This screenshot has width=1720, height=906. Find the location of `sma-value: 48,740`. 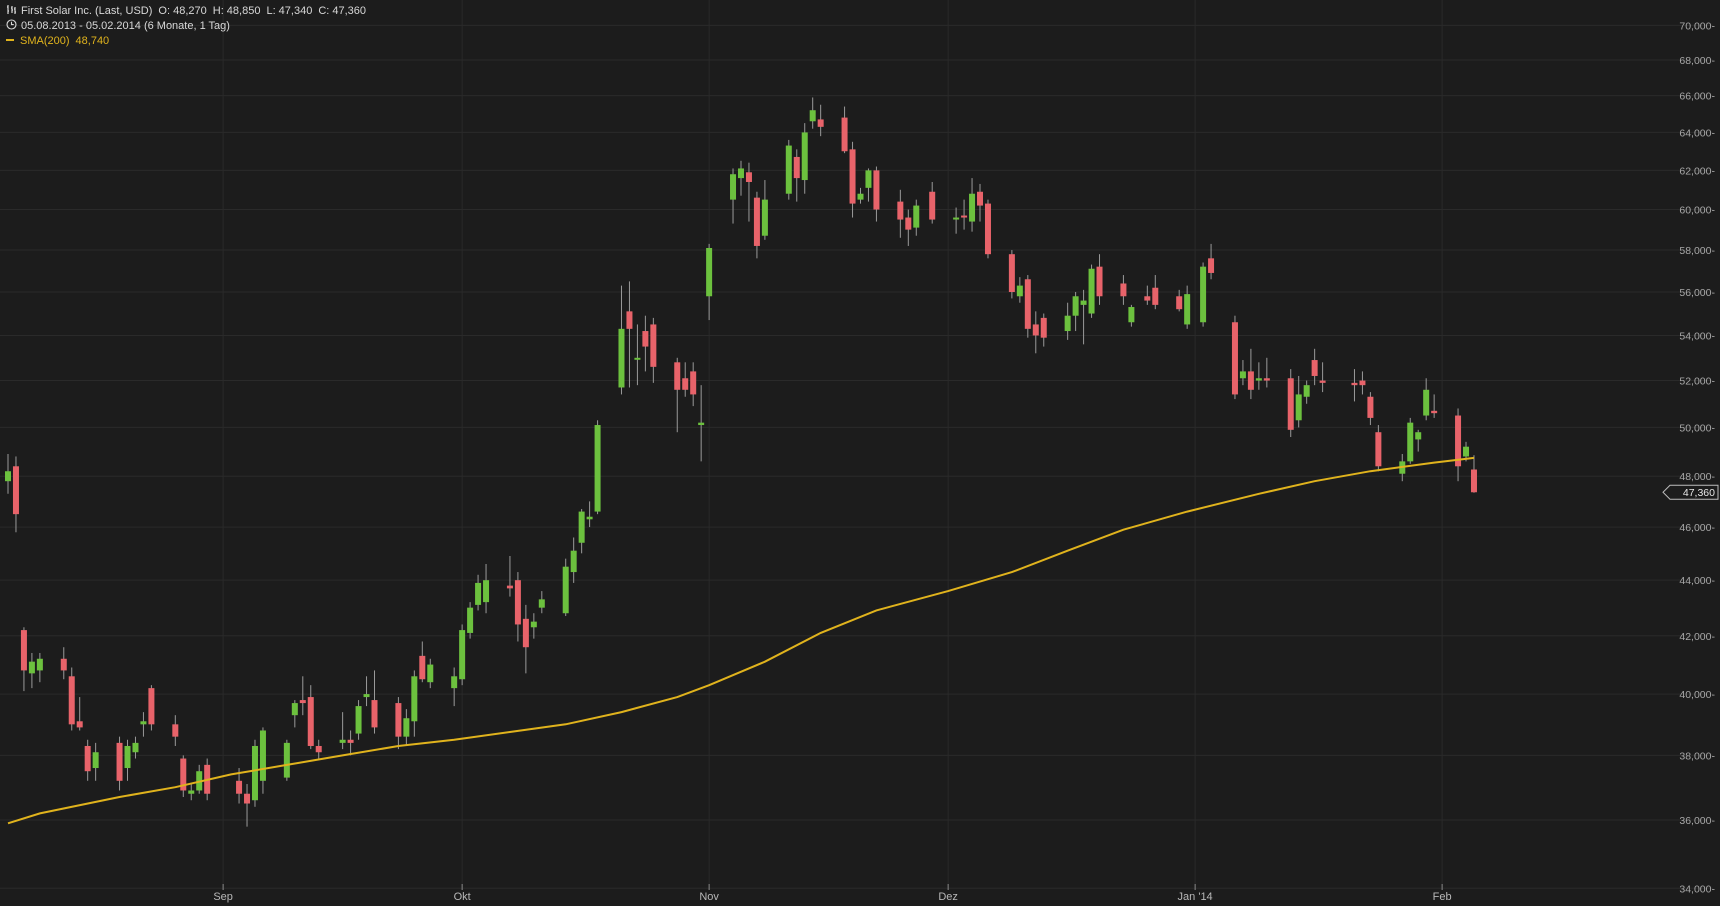

sma-value: 48,740 is located at coordinates (92, 41).